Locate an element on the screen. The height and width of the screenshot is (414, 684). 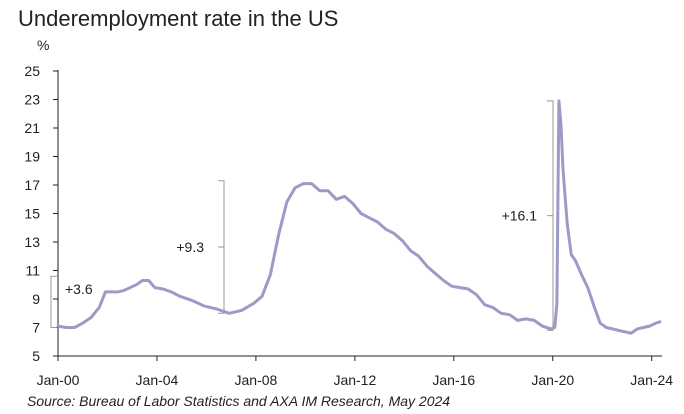
x-tick-label: Jan-16 is located at coordinates (453, 380).